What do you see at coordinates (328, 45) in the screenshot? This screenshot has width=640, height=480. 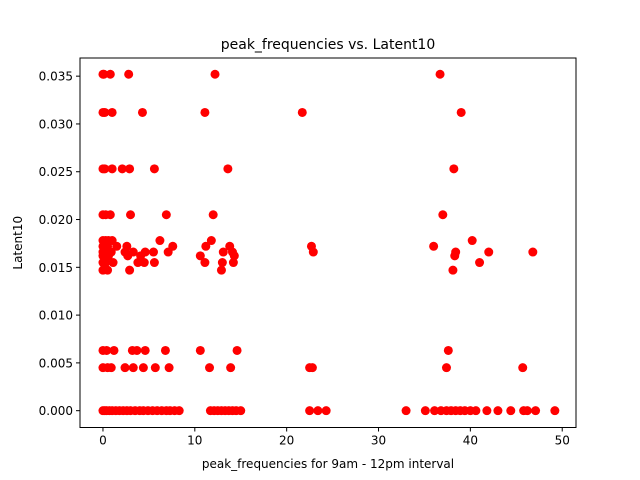 I see `chart-title: peak_frequencies vs. Latent10` at bounding box center [328, 45].